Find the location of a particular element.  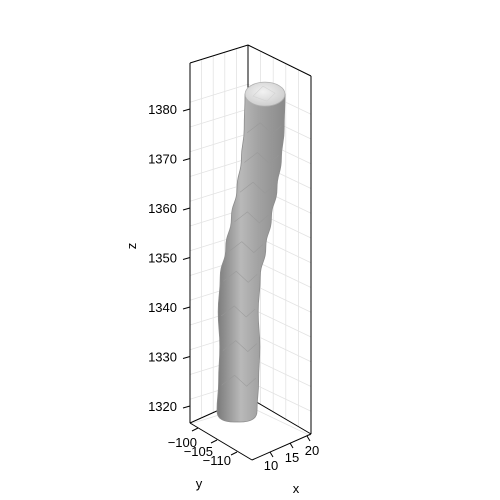

y-axis: −100−105−110 is located at coordinates (203, 447).